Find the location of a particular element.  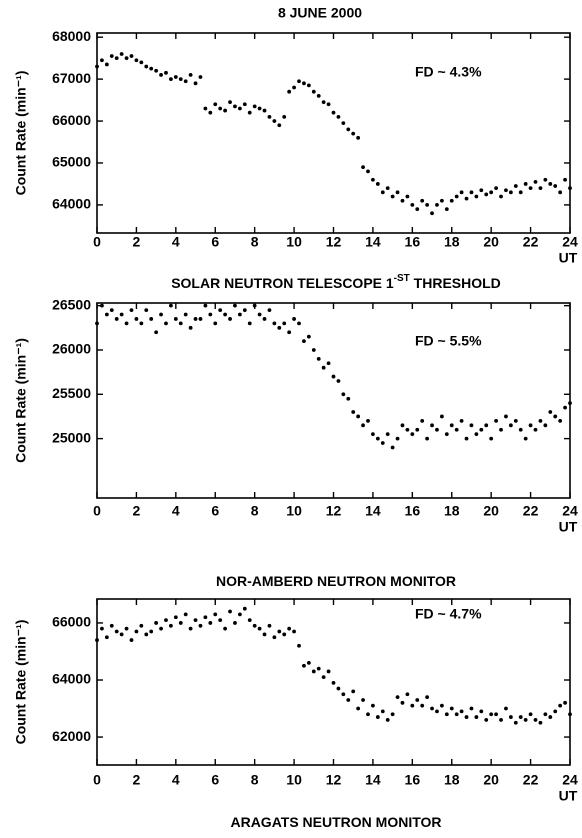

y-tick-label: 66000 is located at coordinates (71, 120).